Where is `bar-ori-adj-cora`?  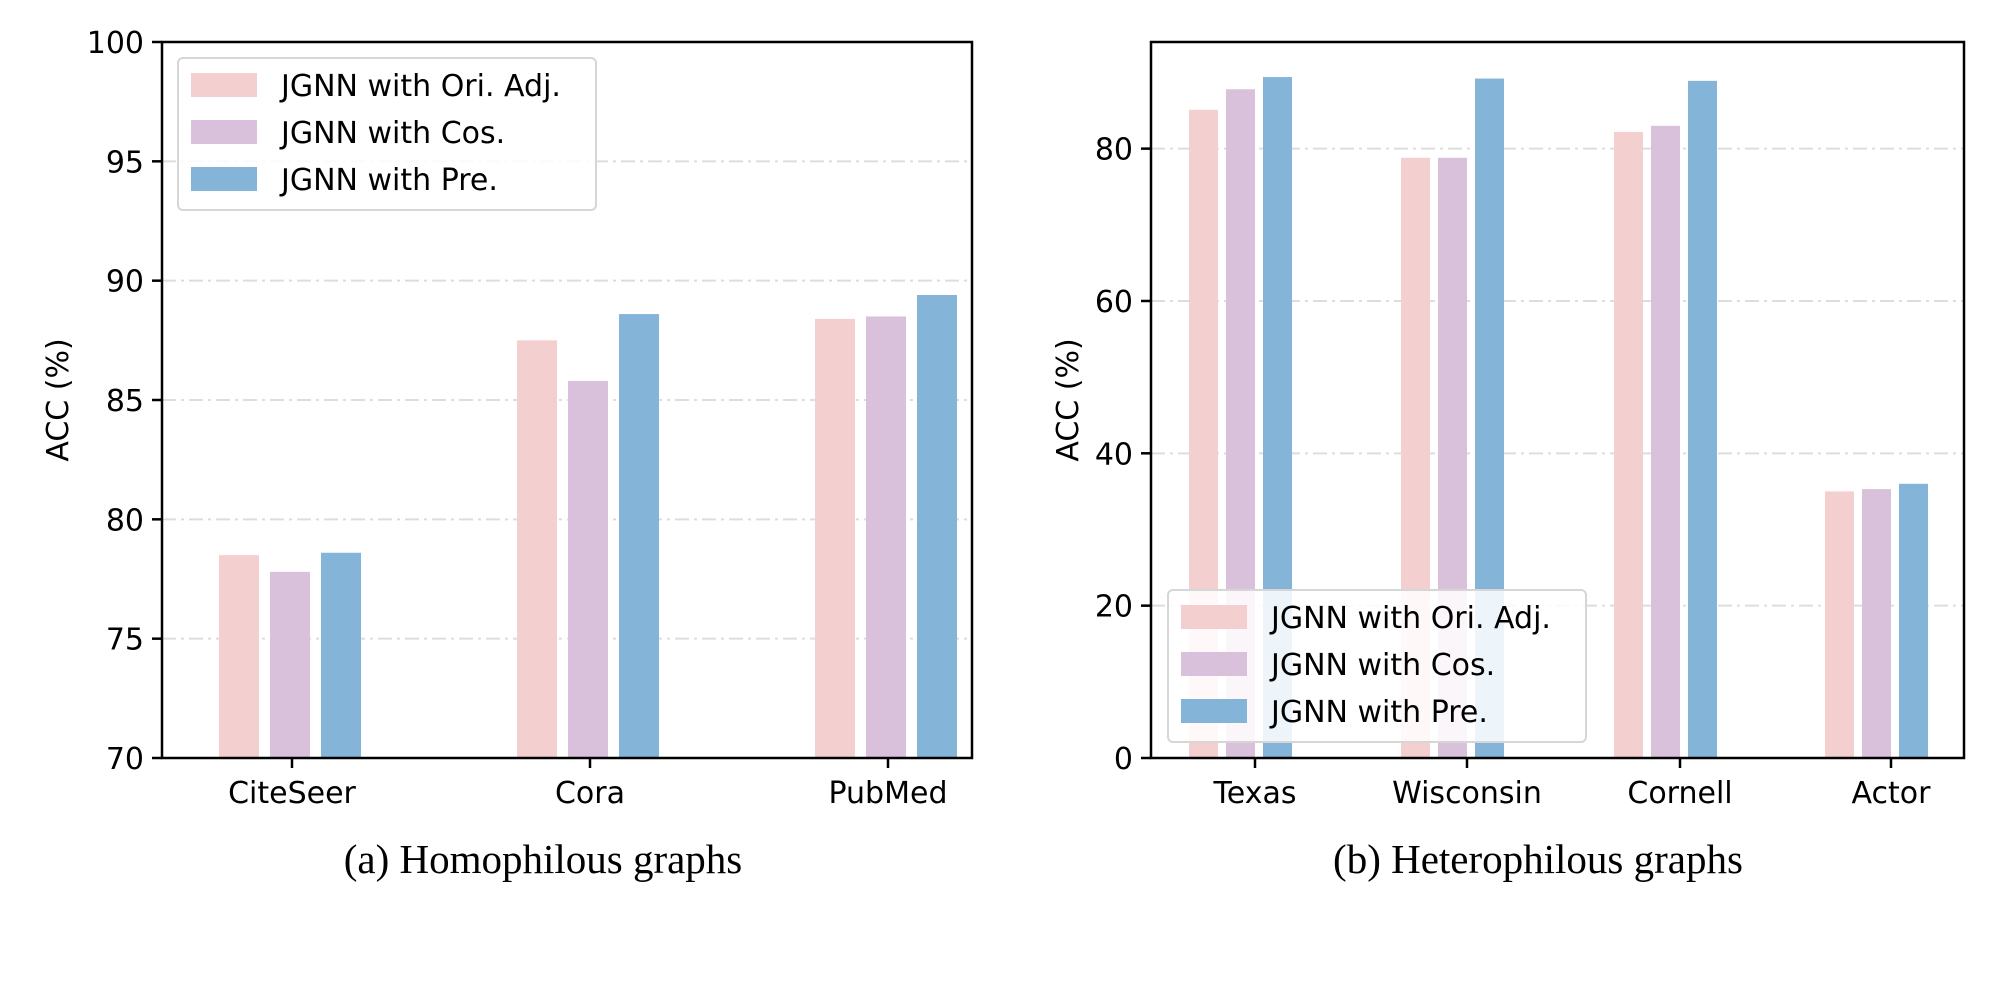 bar-ori-adj-cora is located at coordinates (537, 549).